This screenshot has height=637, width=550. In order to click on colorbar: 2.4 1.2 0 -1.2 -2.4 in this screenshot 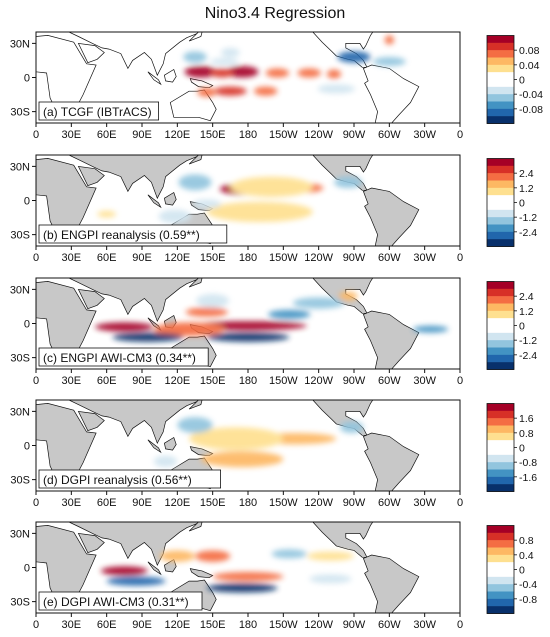, I will do `click(511, 325)`.